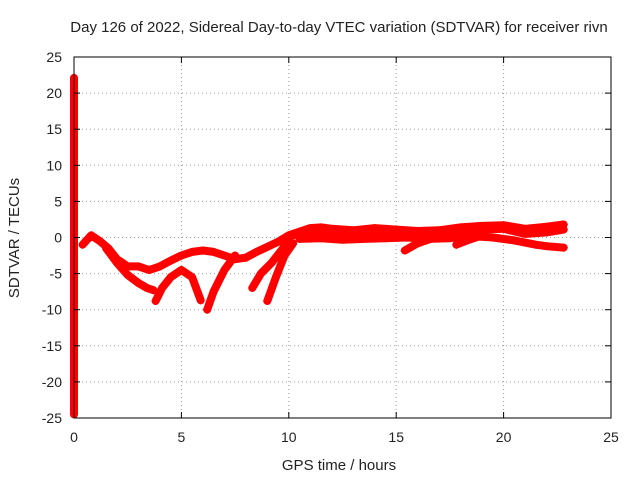 The width and height of the screenshot is (640, 480). I want to click on x-tick-label: 25, so click(611, 437).